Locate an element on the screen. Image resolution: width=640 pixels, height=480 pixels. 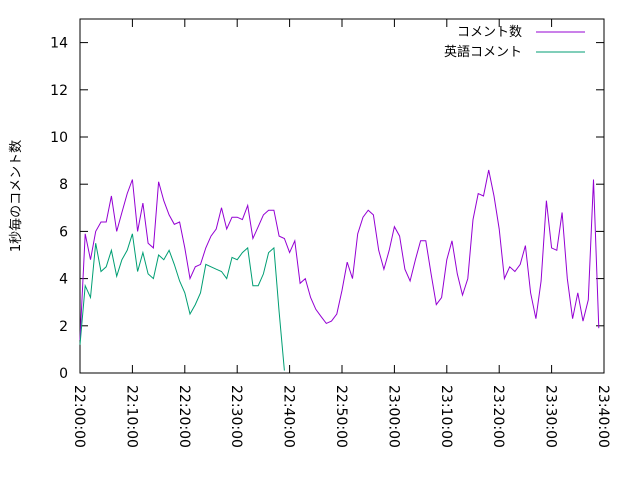
y-axis-label: 1秒毎のコメント数 is located at coordinates (16, 196).